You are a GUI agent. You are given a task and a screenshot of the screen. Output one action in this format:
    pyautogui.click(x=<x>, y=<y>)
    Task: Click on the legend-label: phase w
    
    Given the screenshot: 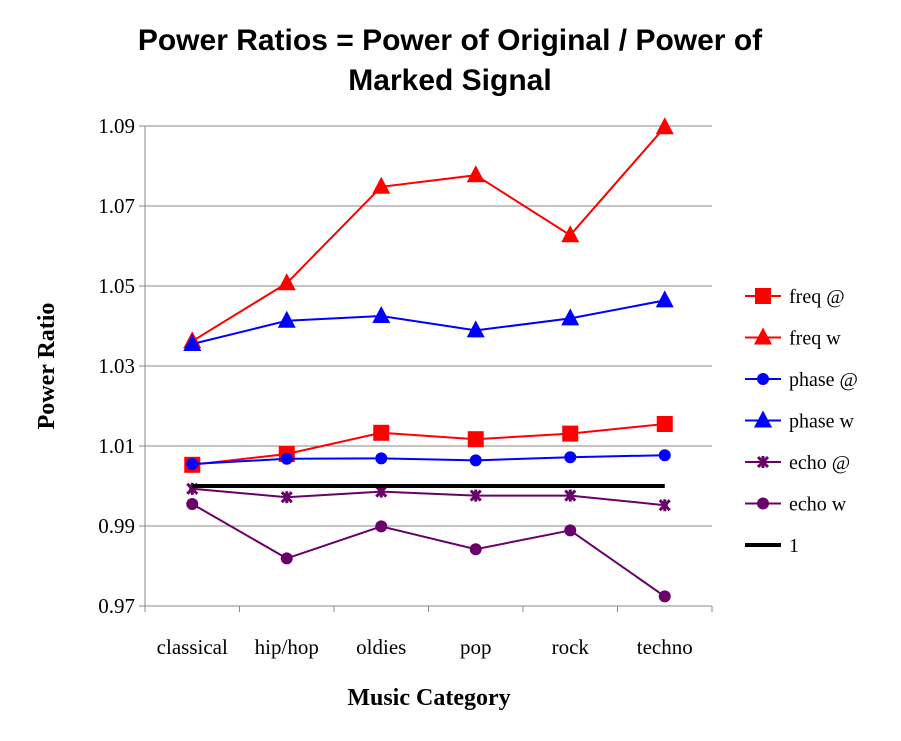 What is the action you would take?
    pyautogui.click(x=822, y=422)
    